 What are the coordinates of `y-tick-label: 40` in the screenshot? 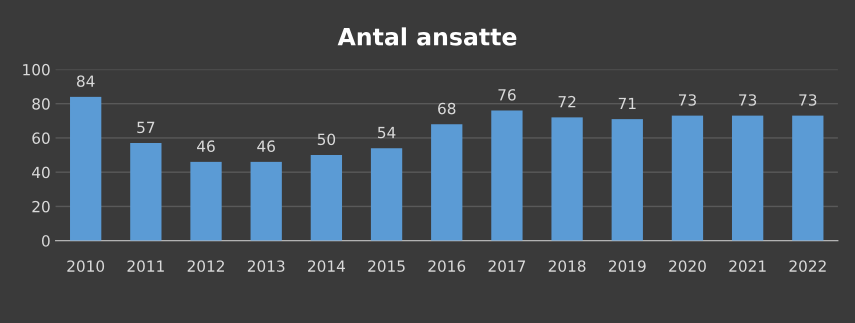 It's located at (41, 172).